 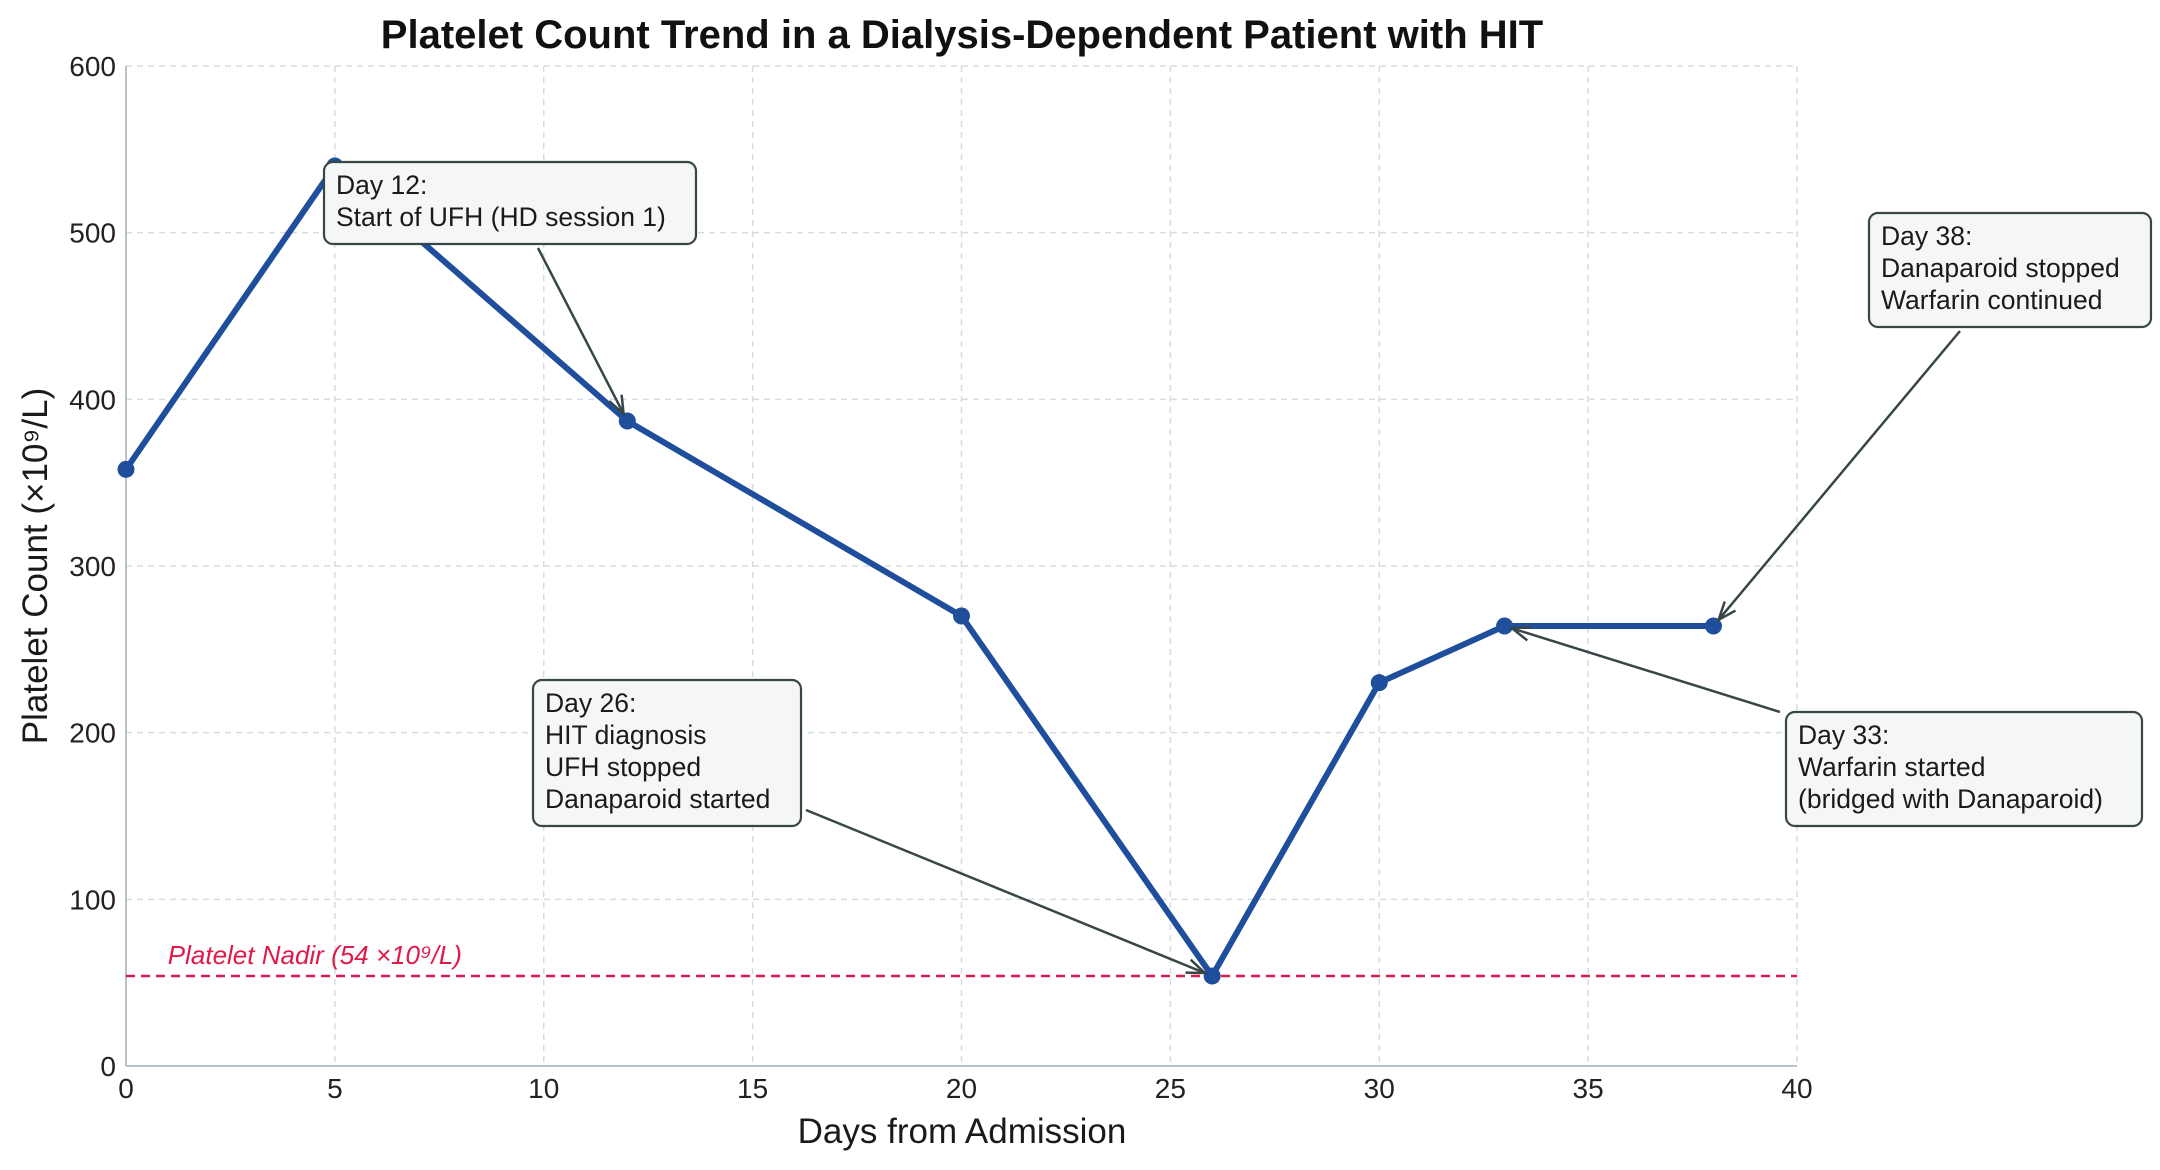 What do you see at coordinates (92, 233) in the screenshot?
I see `y-tick-label: 500` at bounding box center [92, 233].